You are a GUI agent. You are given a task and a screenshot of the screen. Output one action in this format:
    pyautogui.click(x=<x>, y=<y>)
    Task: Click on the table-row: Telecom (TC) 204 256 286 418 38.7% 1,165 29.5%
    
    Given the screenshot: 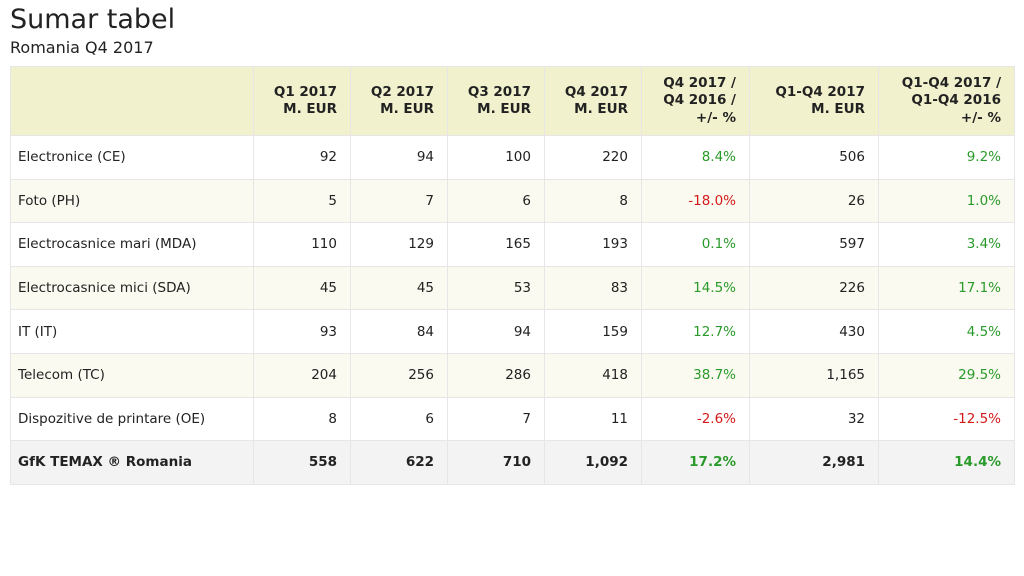 What is the action you would take?
    pyautogui.click(x=512, y=375)
    